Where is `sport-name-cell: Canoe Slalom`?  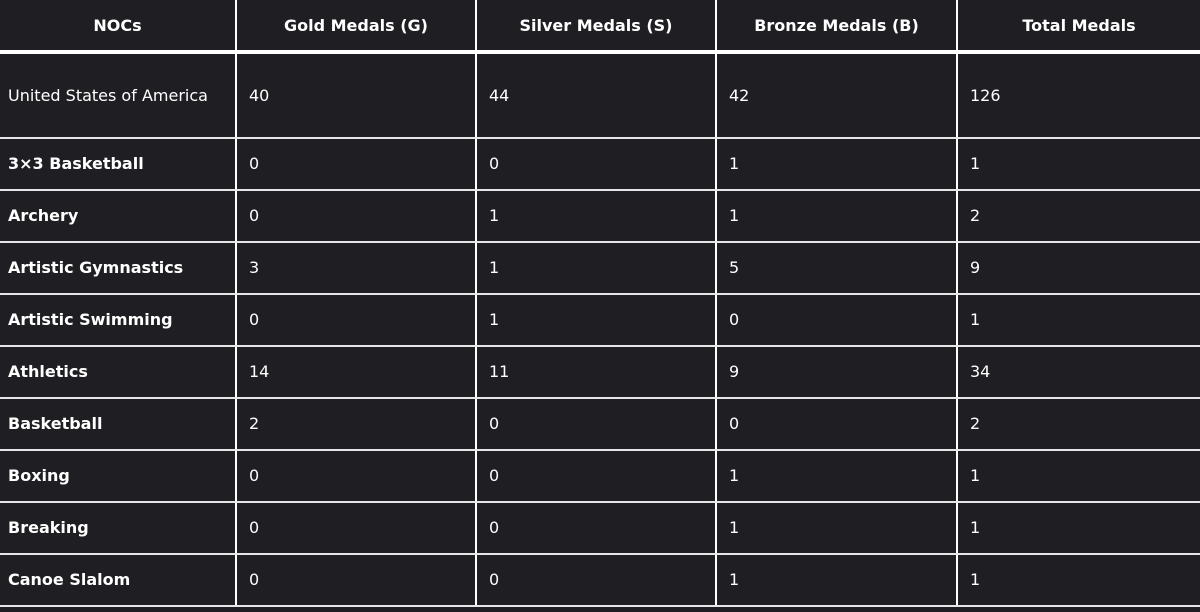 sport-name-cell: Canoe Slalom is located at coordinates (118, 580).